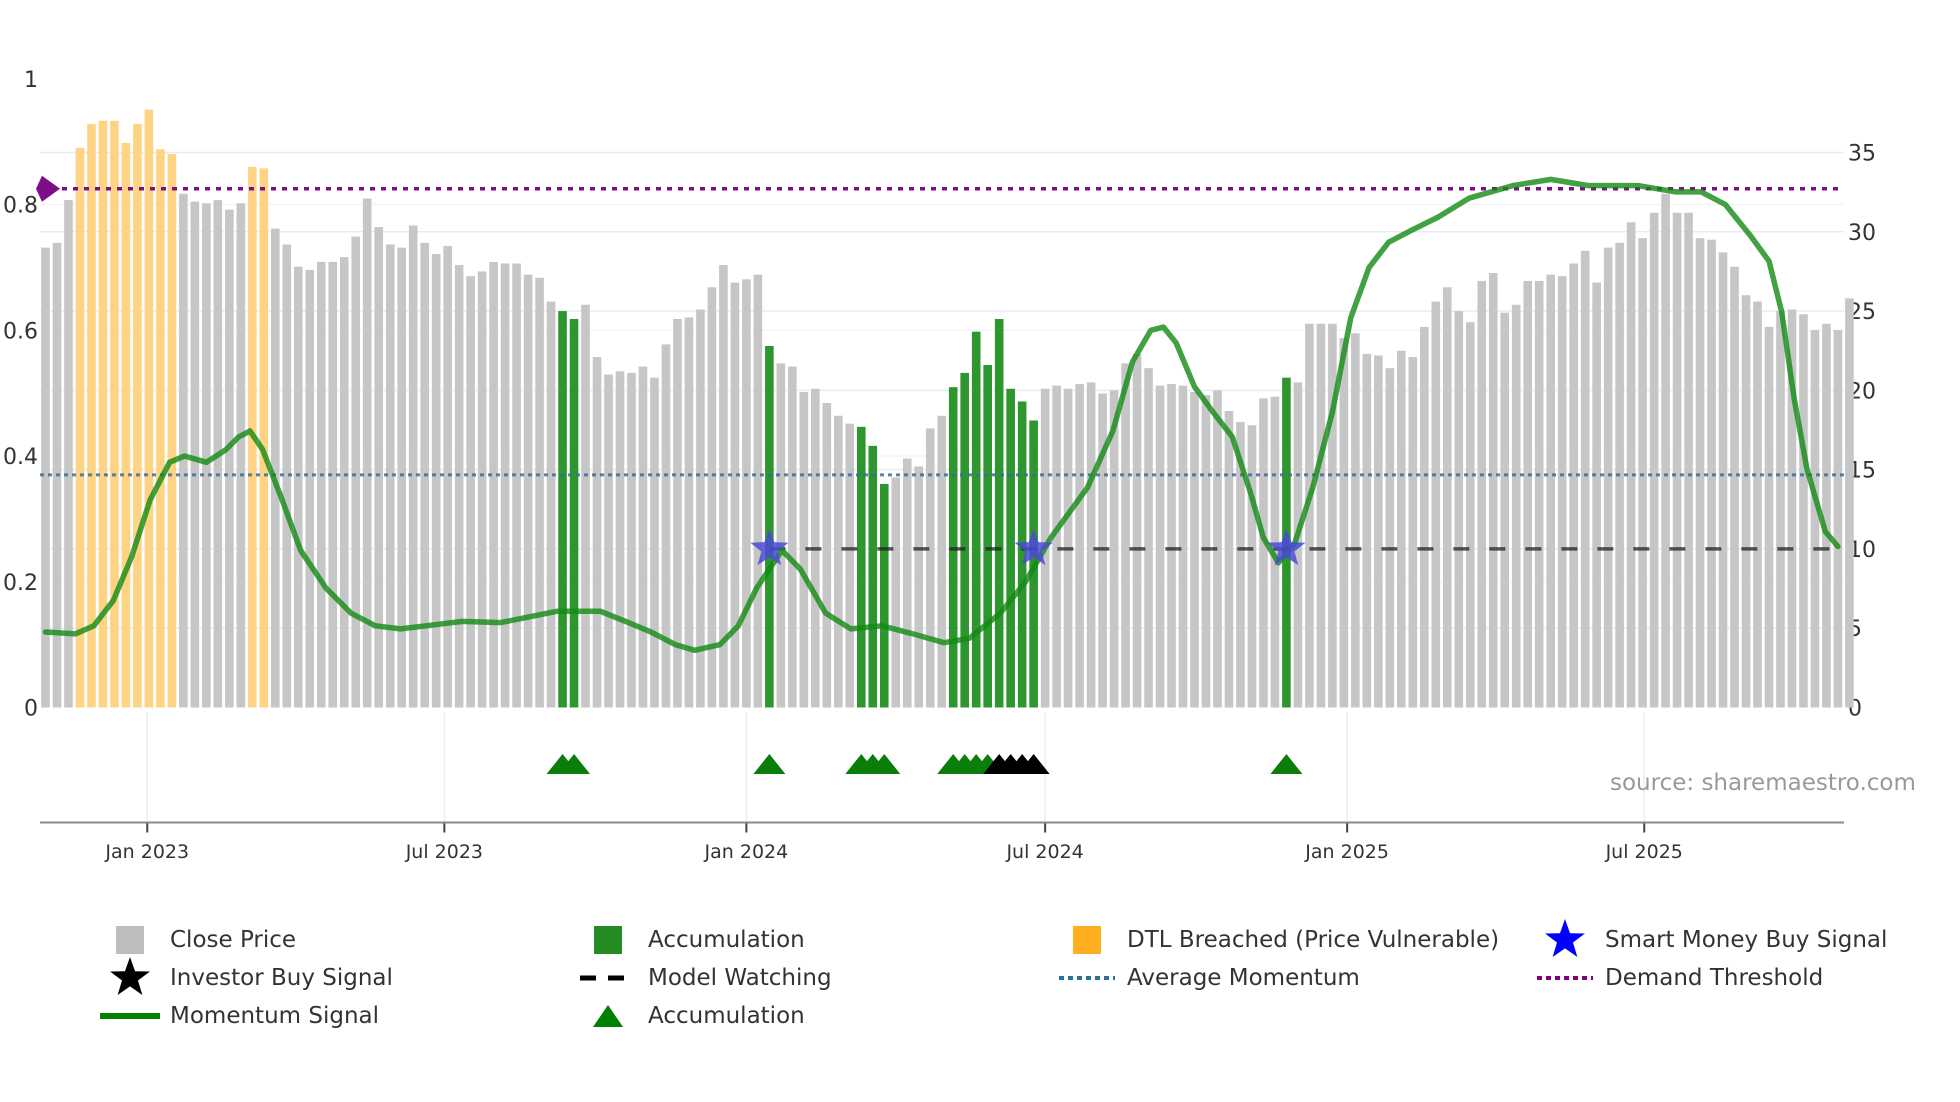  What do you see at coordinates (884, 764) in the screenshot?
I see `accumulation-triangle` at bounding box center [884, 764].